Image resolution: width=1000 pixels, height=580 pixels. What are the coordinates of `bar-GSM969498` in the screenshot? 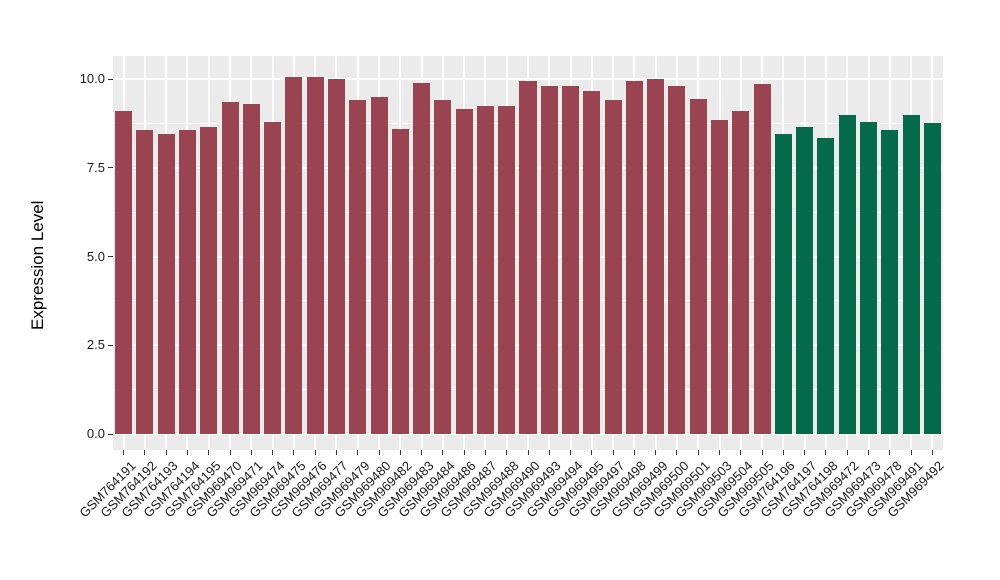 It's located at (634, 257).